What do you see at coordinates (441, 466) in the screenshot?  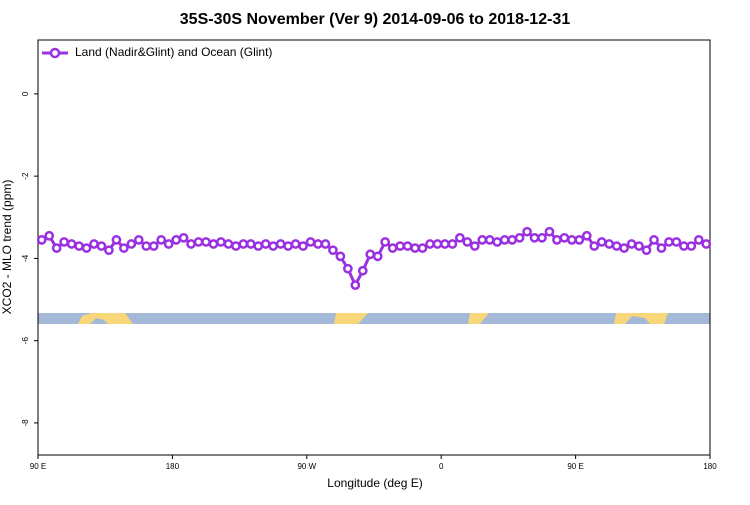 I see `x-tick-label: 0` at bounding box center [441, 466].